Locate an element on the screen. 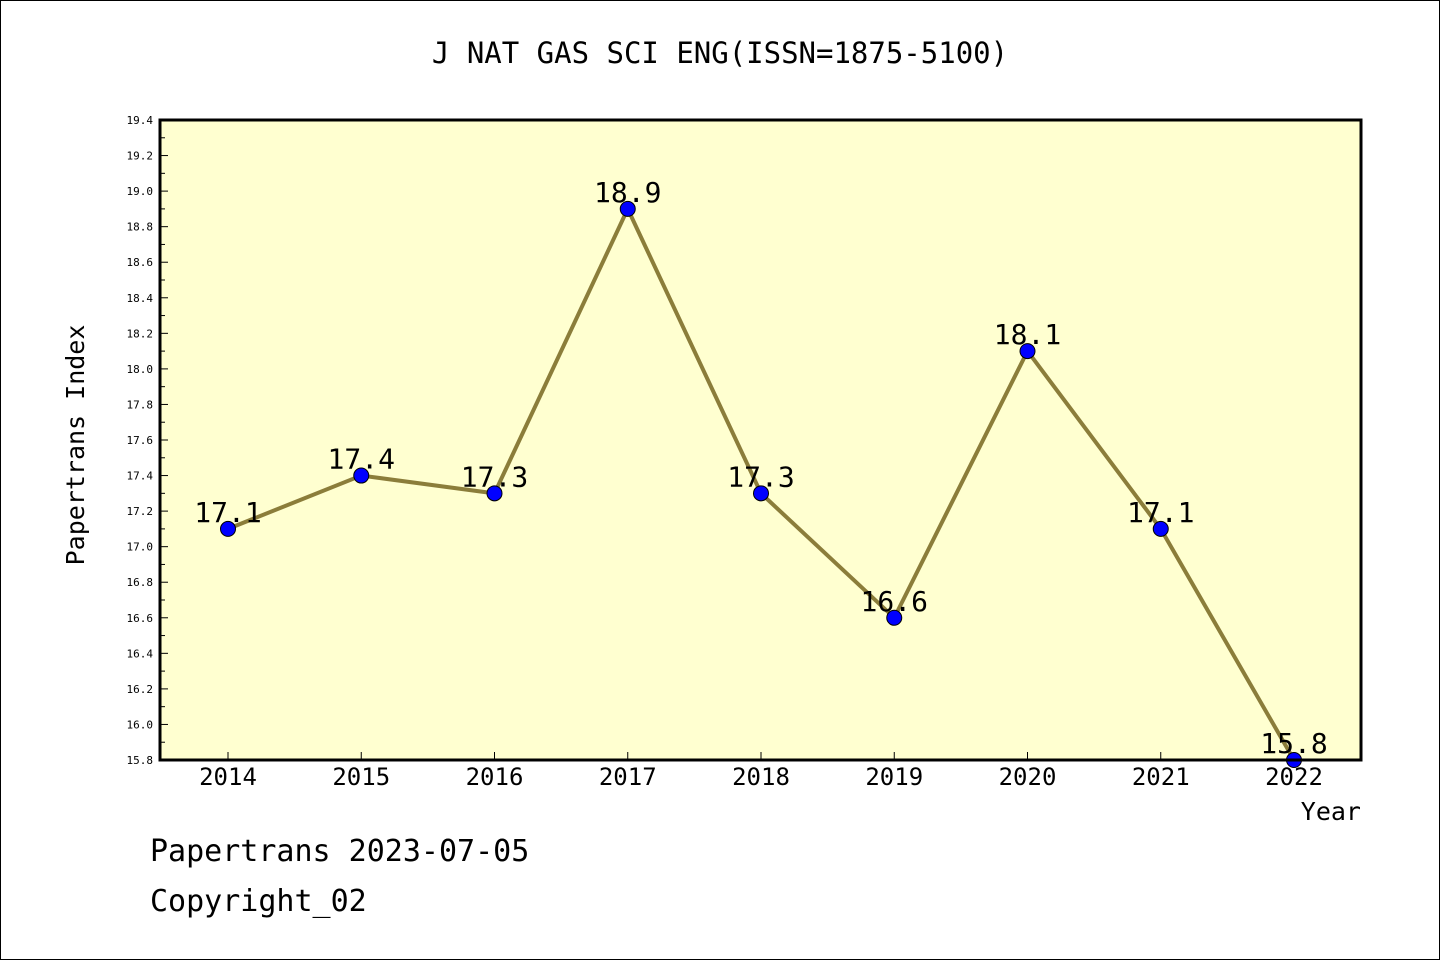 The image size is (1440, 960). y-tick-label: 18.2 is located at coordinates (140, 333).